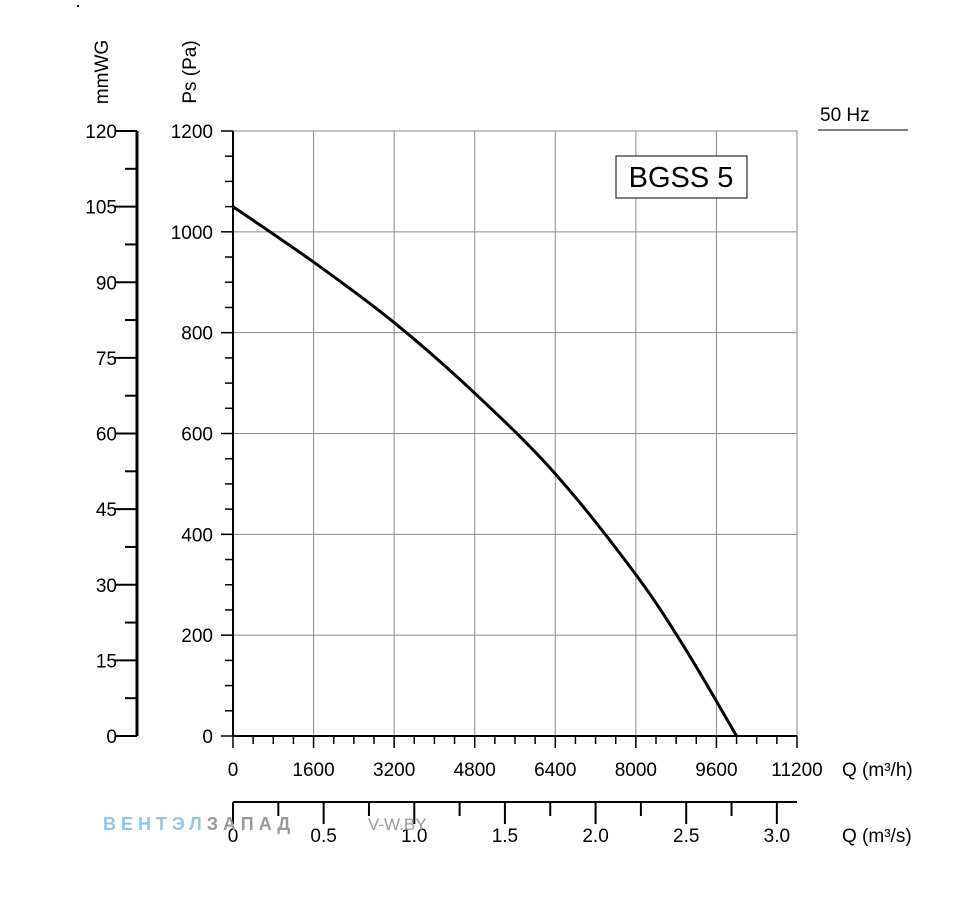 Image resolution: width=973 pixels, height=901 pixels. Describe the element at coordinates (106, 359) in the screenshot. I see `y2-tick-label: 75` at that location.